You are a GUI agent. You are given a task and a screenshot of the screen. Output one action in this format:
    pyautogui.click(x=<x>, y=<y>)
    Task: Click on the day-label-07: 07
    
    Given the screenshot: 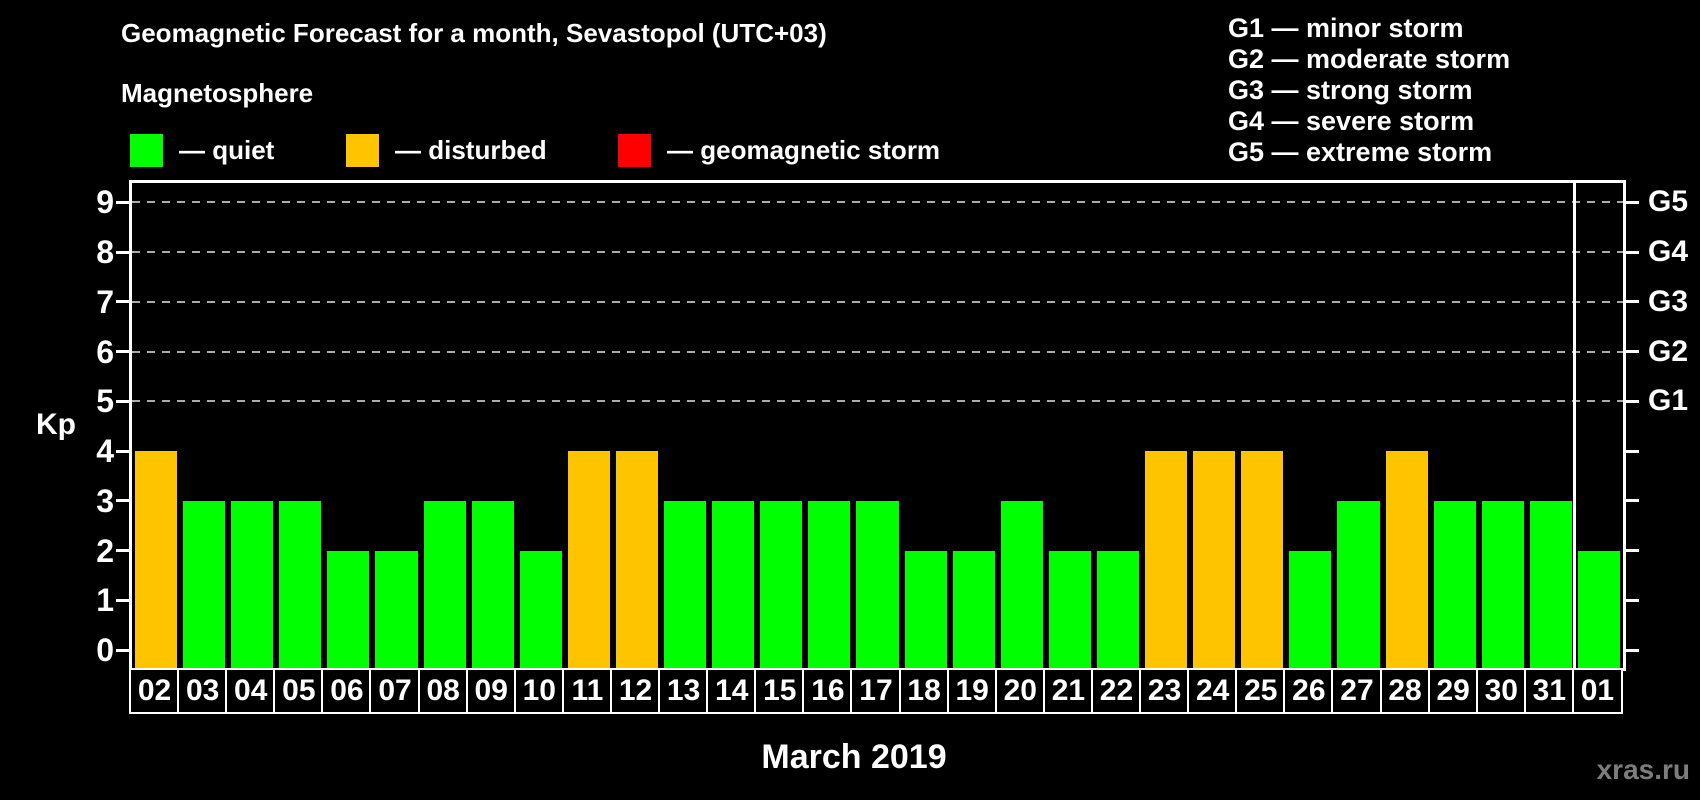 What is the action you would take?
    pyautogui.click(x=395, y=691)
    